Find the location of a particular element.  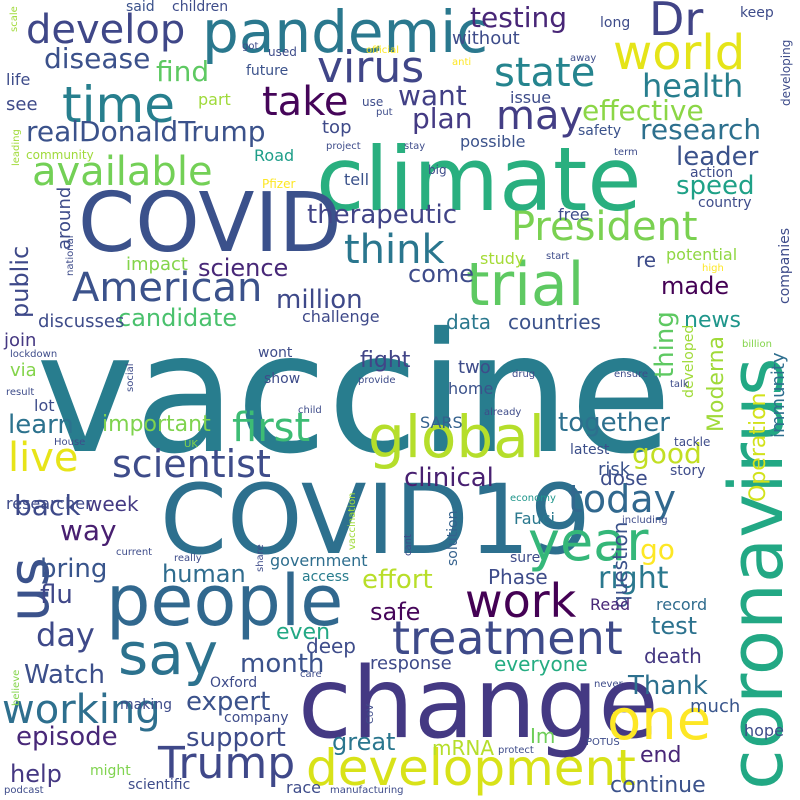

word-data: data is located at coordinates (469, 322).